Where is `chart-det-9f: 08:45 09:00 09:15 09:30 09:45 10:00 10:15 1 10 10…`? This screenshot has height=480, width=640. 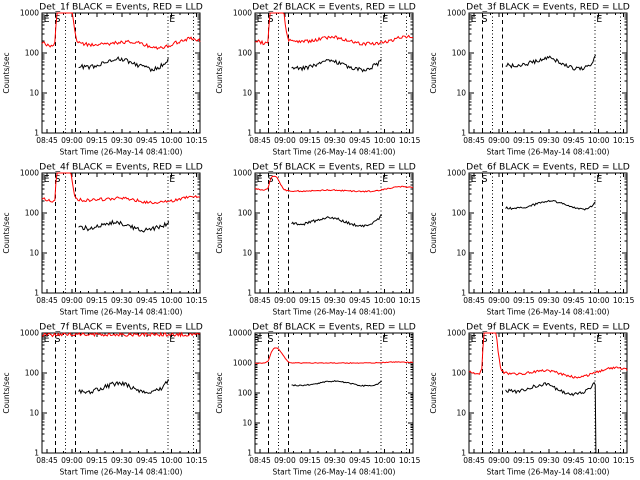 chart-det-9f: 08:45 09:00 09:15 09:30 09:45 10:00 10:15 1 10 10… is located at coordinates (532, 399).